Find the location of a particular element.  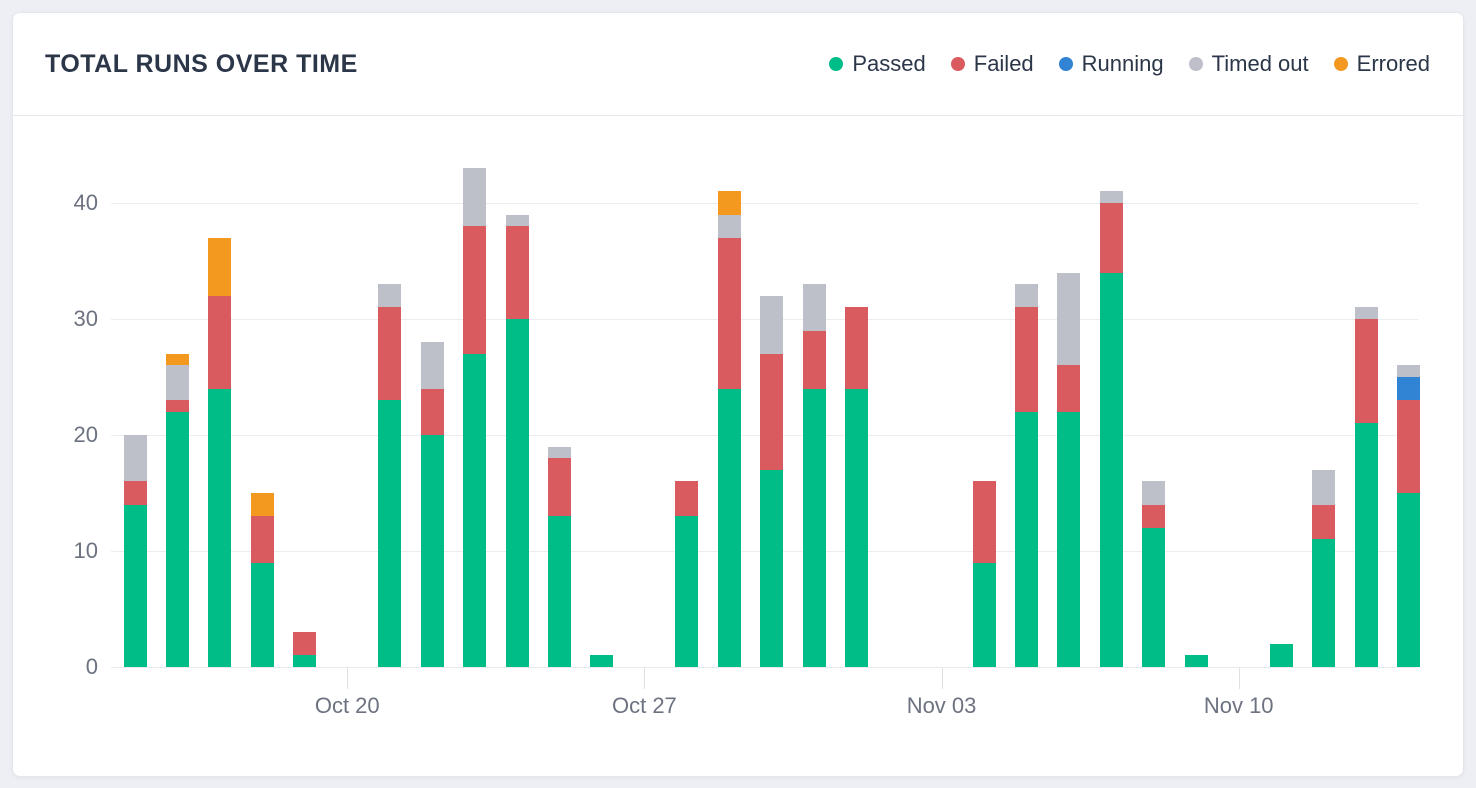

x-axis-label-oct-20: Oct 20 is located at coordinates (347, 705).